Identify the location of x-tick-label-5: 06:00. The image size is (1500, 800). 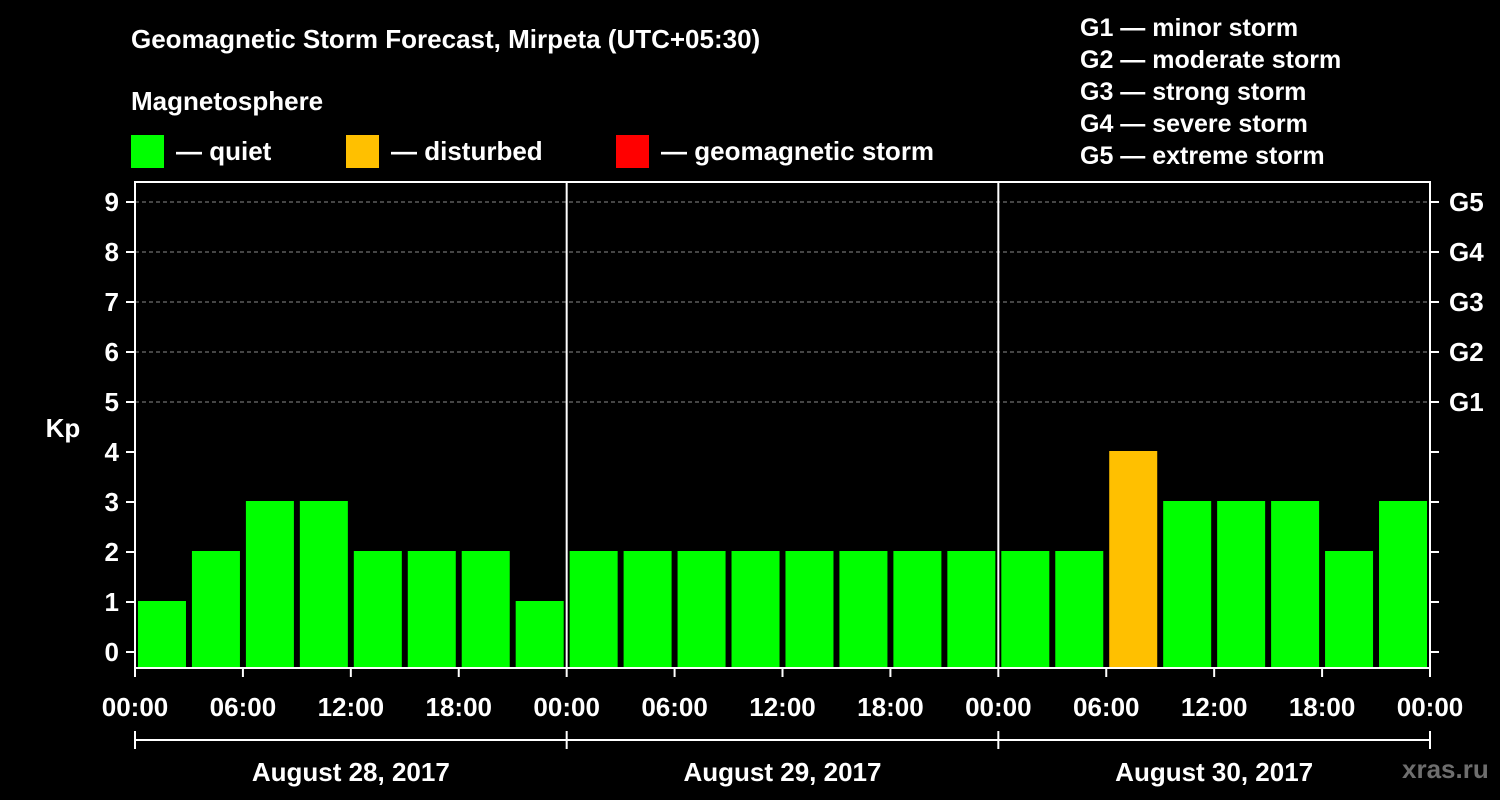
(674, 707).